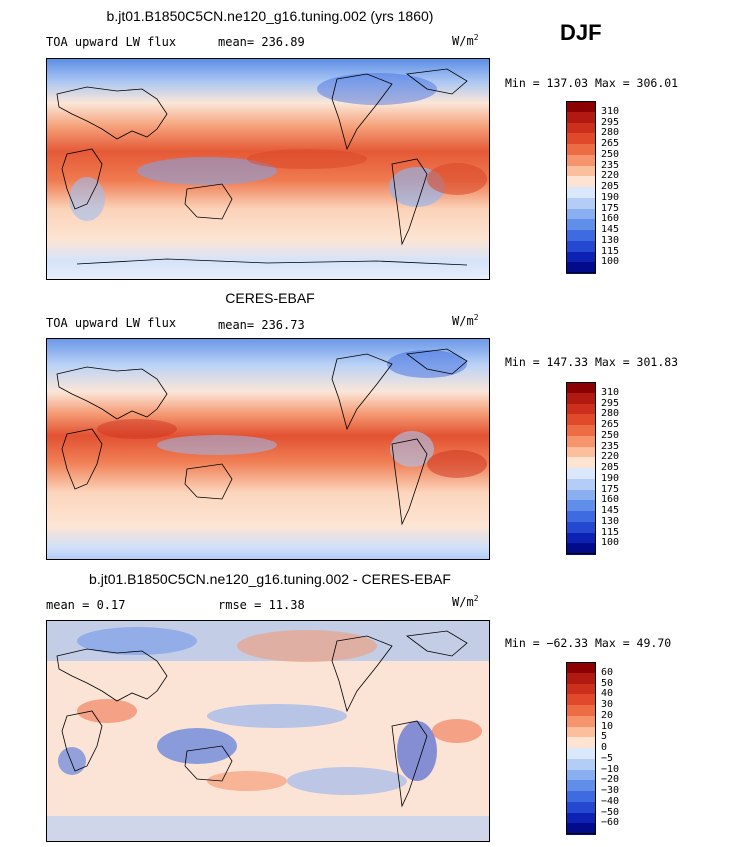 This screenshot has width=733, height=847. What do you see at coordinates (607, 694) in the screenshot?
I see `colorbar-tick-label: 40` at bounding box center [607, 694].